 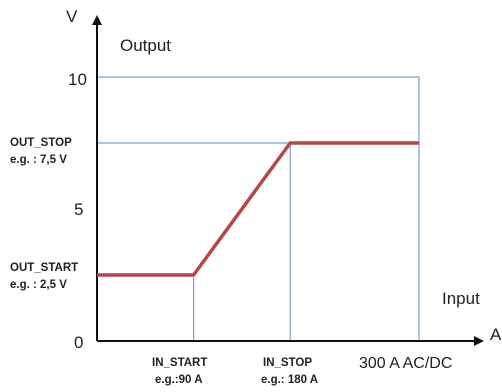 What do you see at coordinates (78, 209) in the screenshot?
I see `y-tick-label: 5` at bounding box center [78, 209].